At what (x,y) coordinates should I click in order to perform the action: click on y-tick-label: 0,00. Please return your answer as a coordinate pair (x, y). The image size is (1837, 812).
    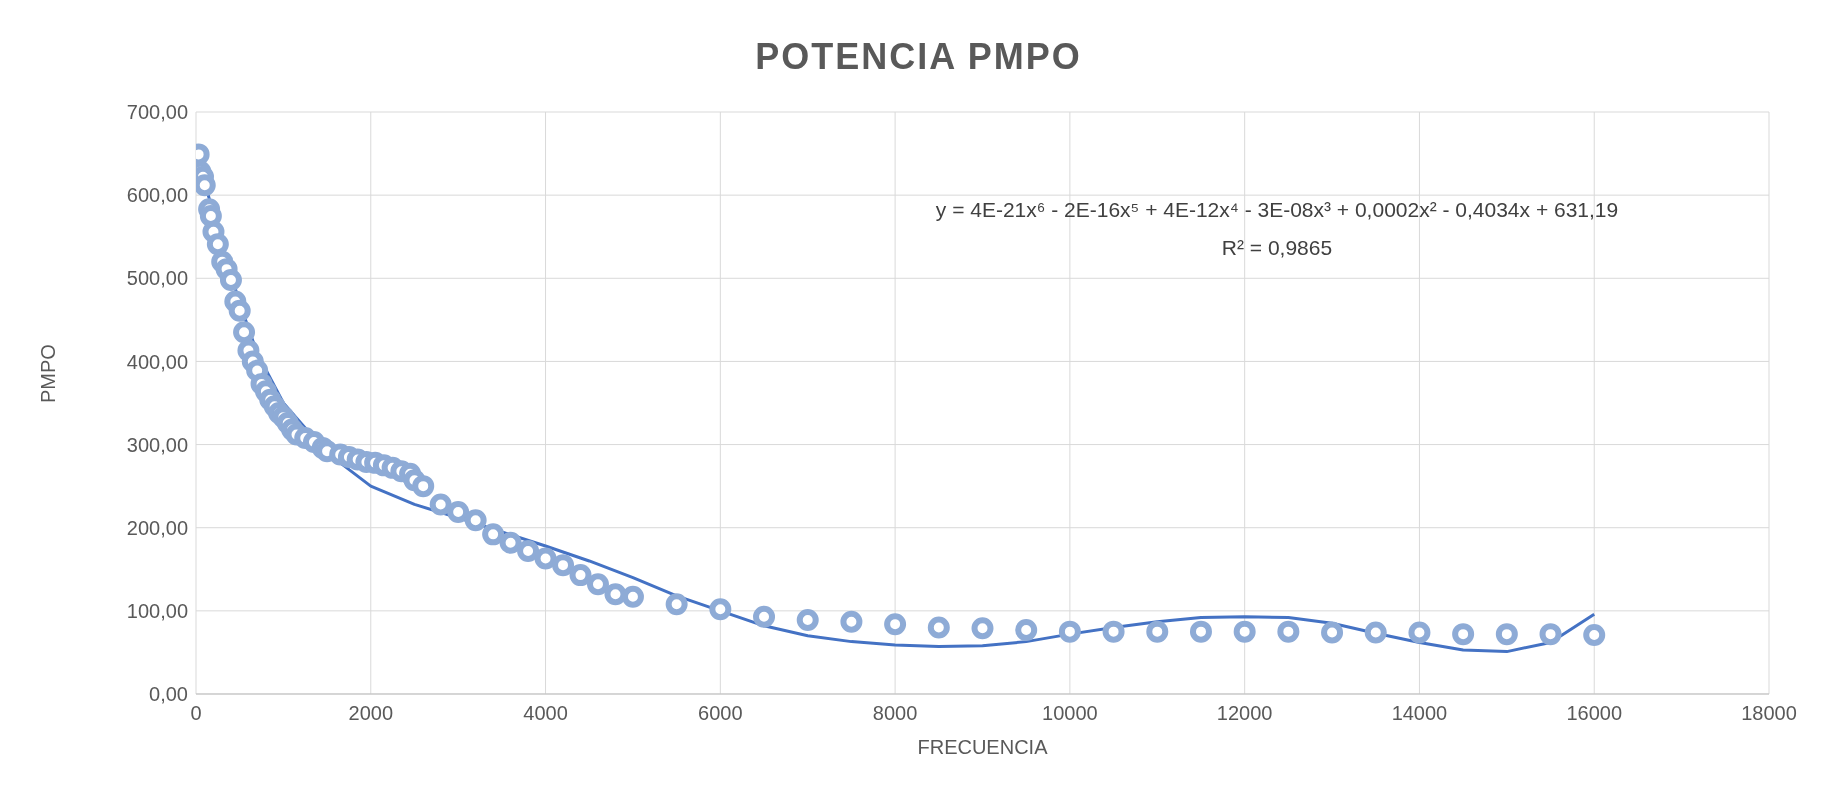
    Looking at the image, I should click on (168, 694).